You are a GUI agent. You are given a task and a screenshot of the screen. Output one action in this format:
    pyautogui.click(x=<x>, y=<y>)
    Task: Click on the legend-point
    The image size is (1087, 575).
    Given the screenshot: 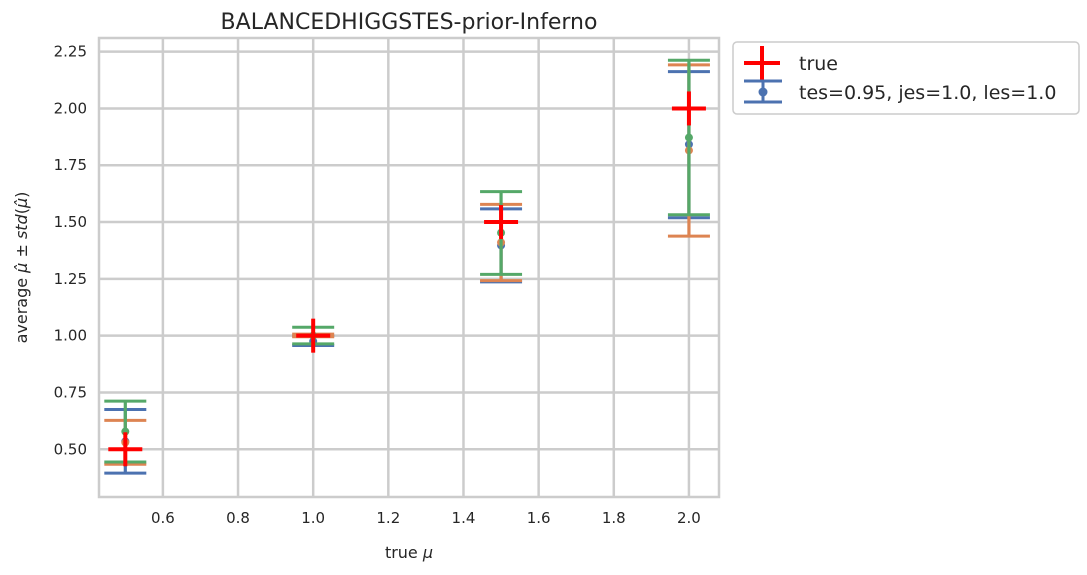 What is the action you would take?
    pyautogui.click(x=763, y=92)
    